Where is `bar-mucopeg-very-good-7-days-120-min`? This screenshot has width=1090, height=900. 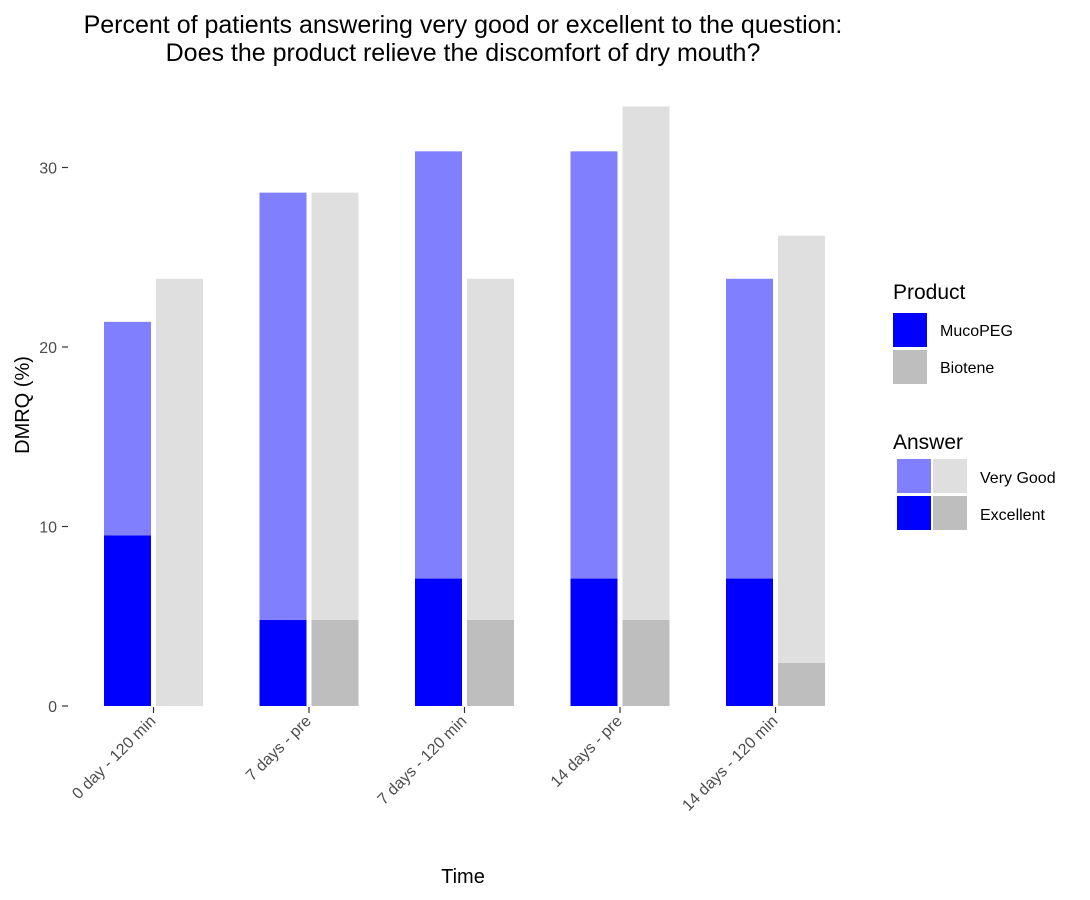 bar-mucopeg-very-good-7-days-120-min is located at coordinates (438, 365).